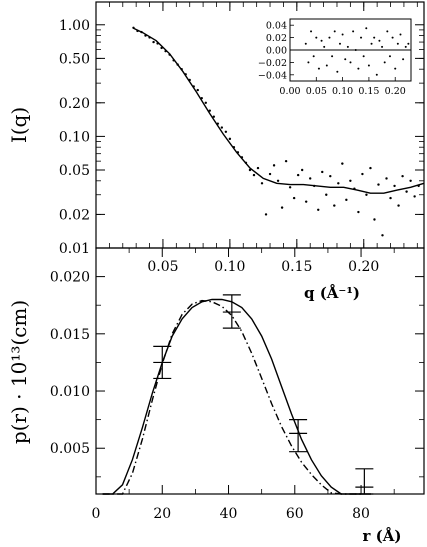  I want to click on inset-x-tick-label: 0.05, so click(316, 91).